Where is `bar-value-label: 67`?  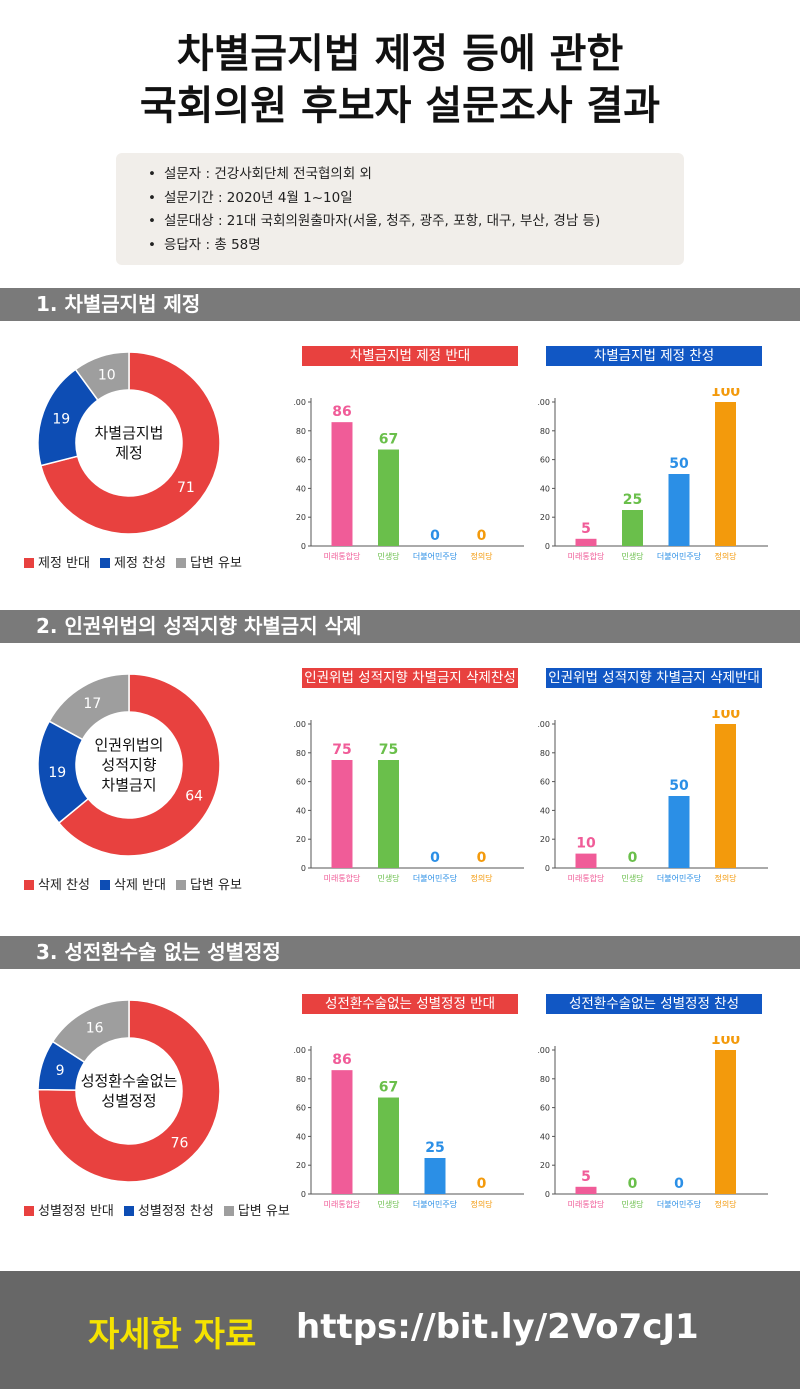
bar-value-label: 67 is located at coordinates (388, 1088).